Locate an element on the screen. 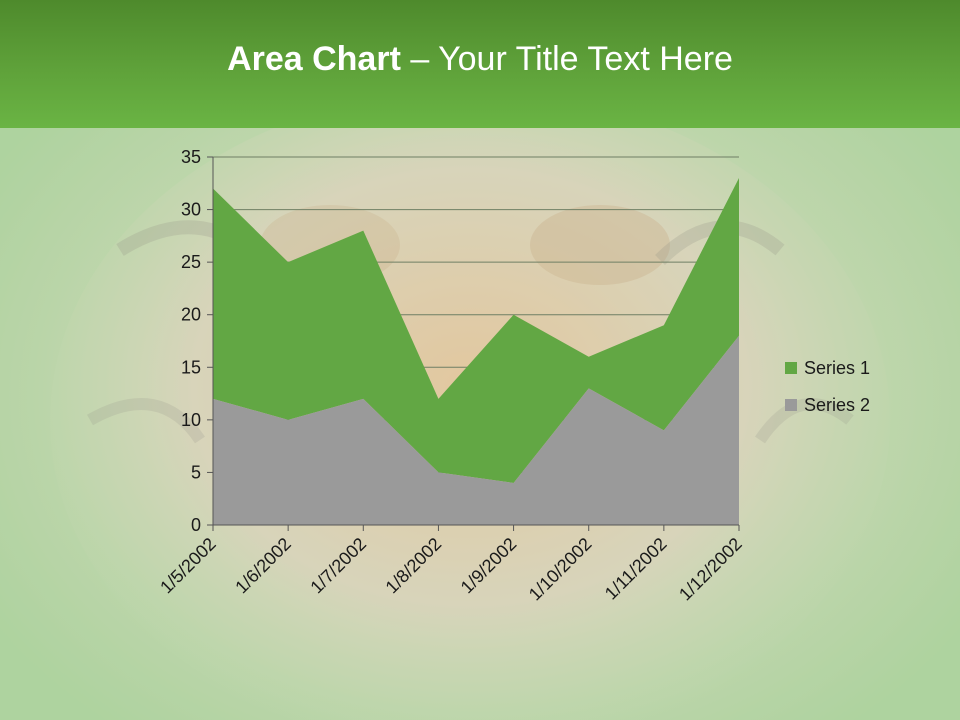 The image size is (960, 720). y-tick-label: 5 is located at coordinates (196, 472).